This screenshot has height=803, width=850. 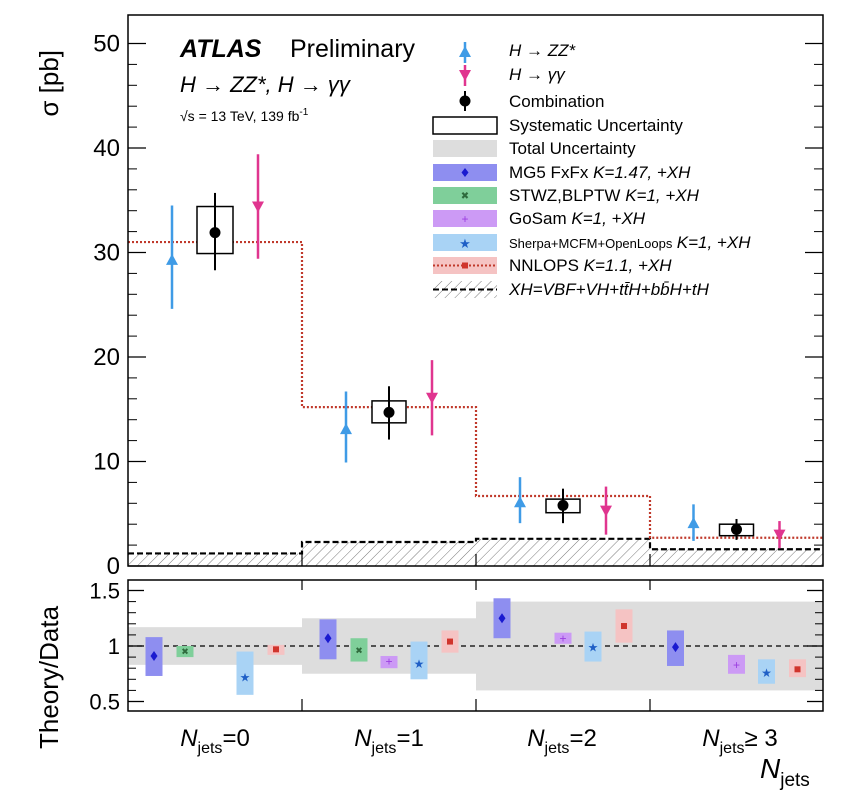 I want to click on x-label-2: Njets=2, so click(x=562, y=741).